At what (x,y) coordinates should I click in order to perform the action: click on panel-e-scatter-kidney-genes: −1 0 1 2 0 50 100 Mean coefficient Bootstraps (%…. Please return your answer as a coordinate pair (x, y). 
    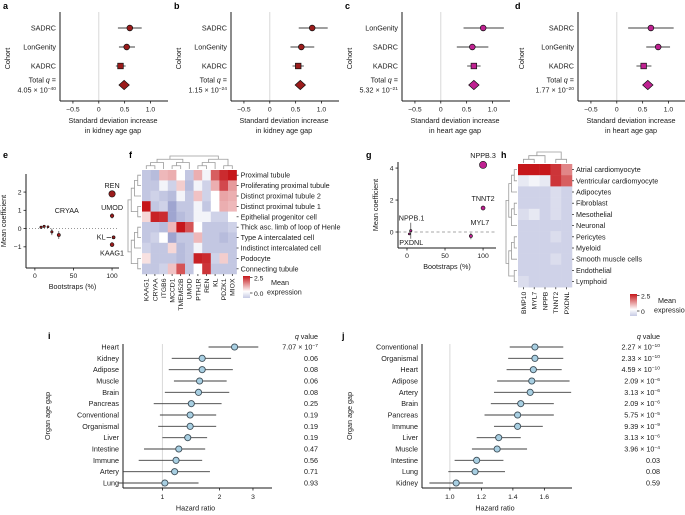
    Looking at the image, I should click on (62, 232).